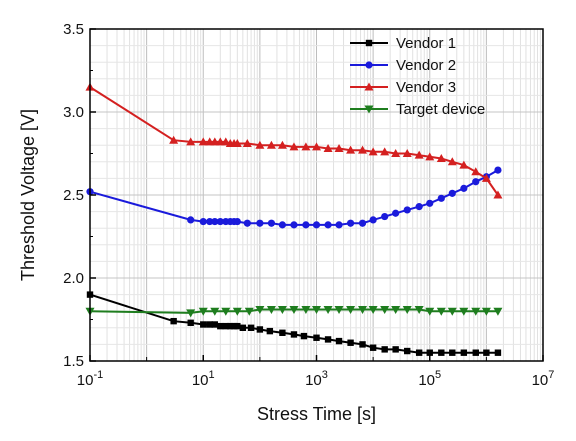 The height and width of the screenshot is (441, 576). I want to click on x-axis-title: Stress Time [s], so click(316, 414).